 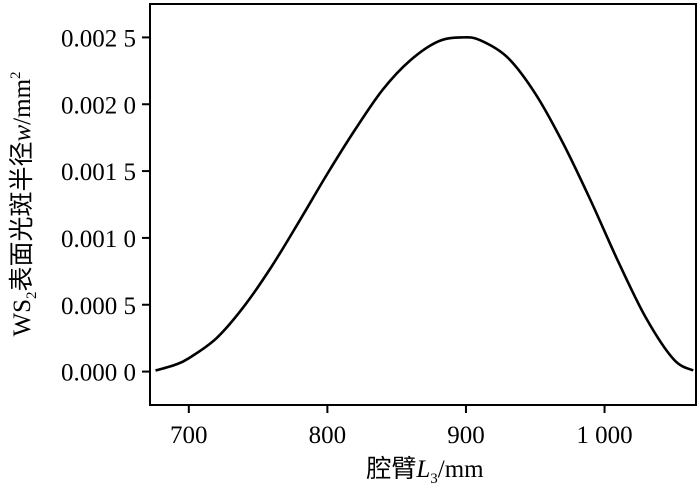 I want to click on x-axis-title-variable: L, so click(x=422, y=469).